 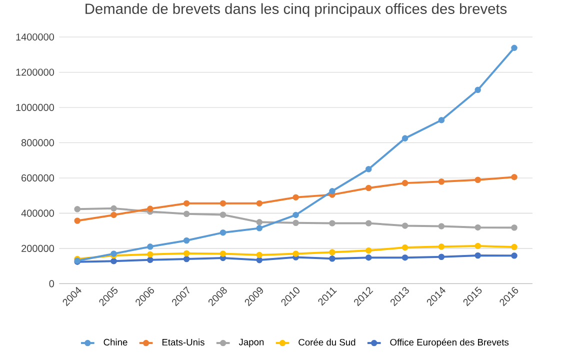 What do you see at coordinates (449, 343) in the screenshot?
I see `legend-label: Office Européen des Brevets` at bounding box center [449, 343].